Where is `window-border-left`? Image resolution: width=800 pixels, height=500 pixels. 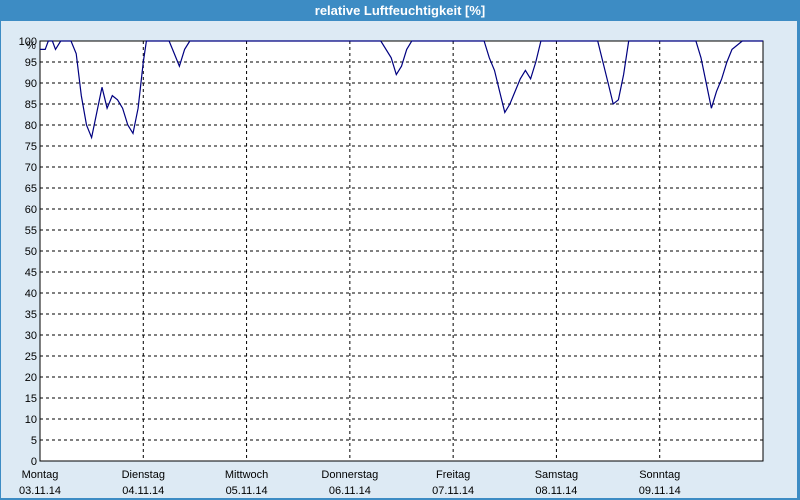 window-border-left is located at coordinates (0, 260).